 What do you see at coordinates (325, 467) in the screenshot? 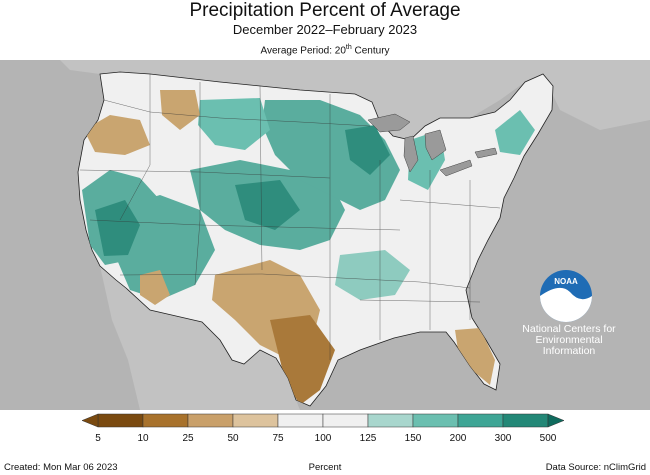
I see `legend-unit: Percent` at bounding box center [325, 467].